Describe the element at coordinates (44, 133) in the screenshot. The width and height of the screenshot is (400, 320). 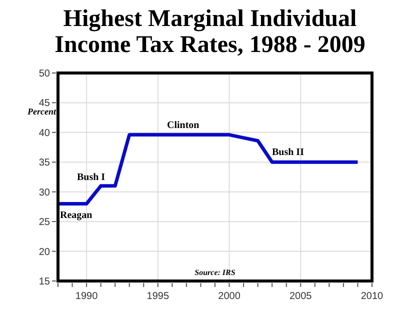
I see `y-tick-label: 40` at that location.